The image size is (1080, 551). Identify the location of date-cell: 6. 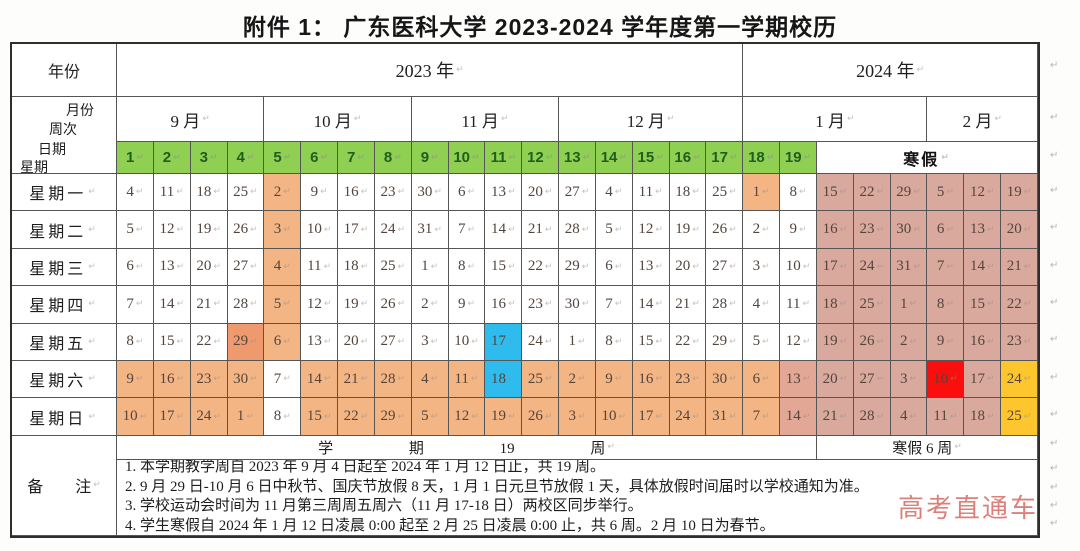
(283, 342).